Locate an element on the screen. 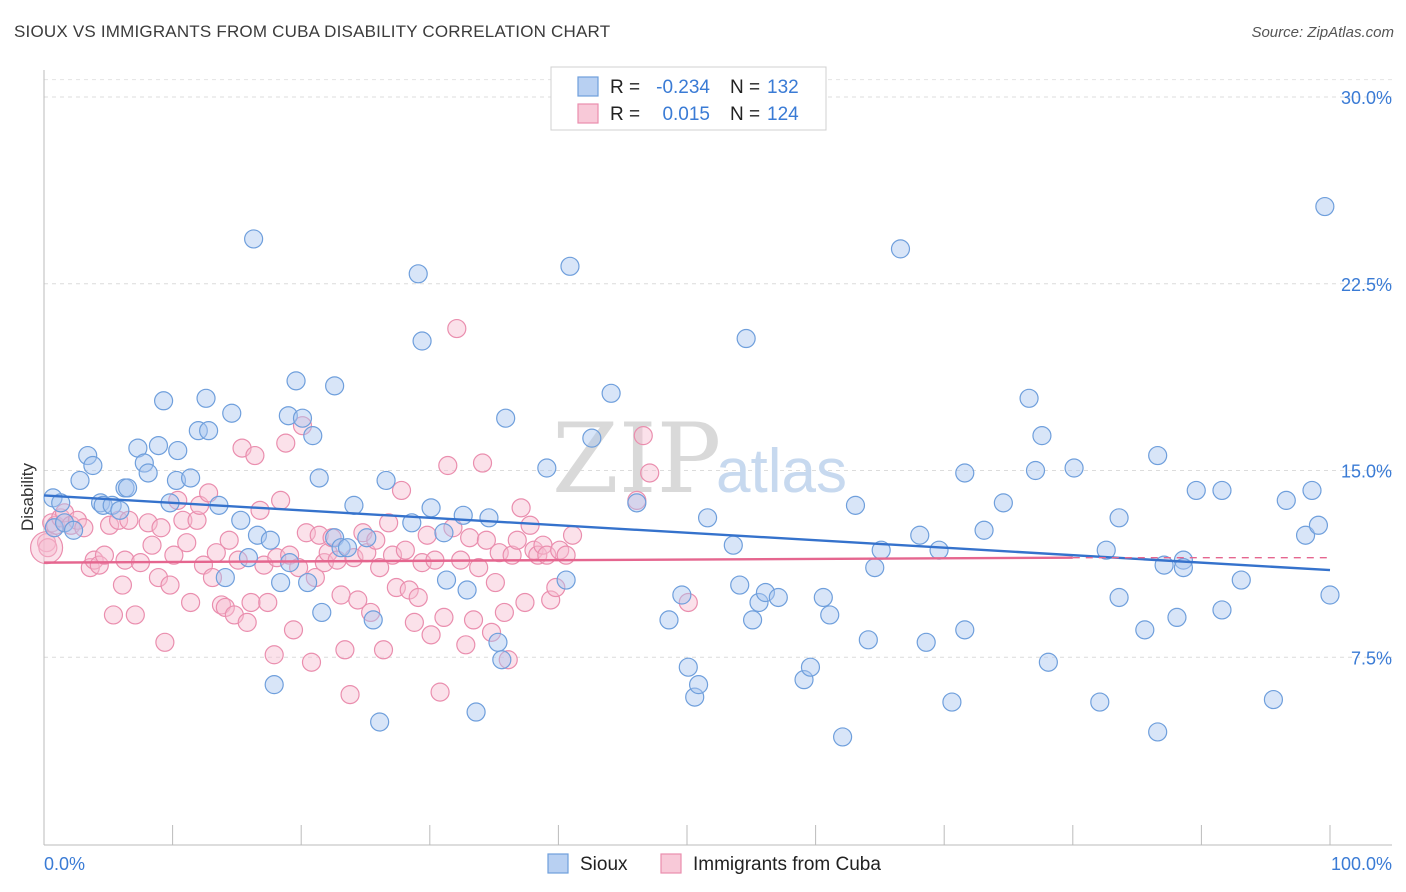  legend-swatch-sioux is located at coordinates (588, 86).